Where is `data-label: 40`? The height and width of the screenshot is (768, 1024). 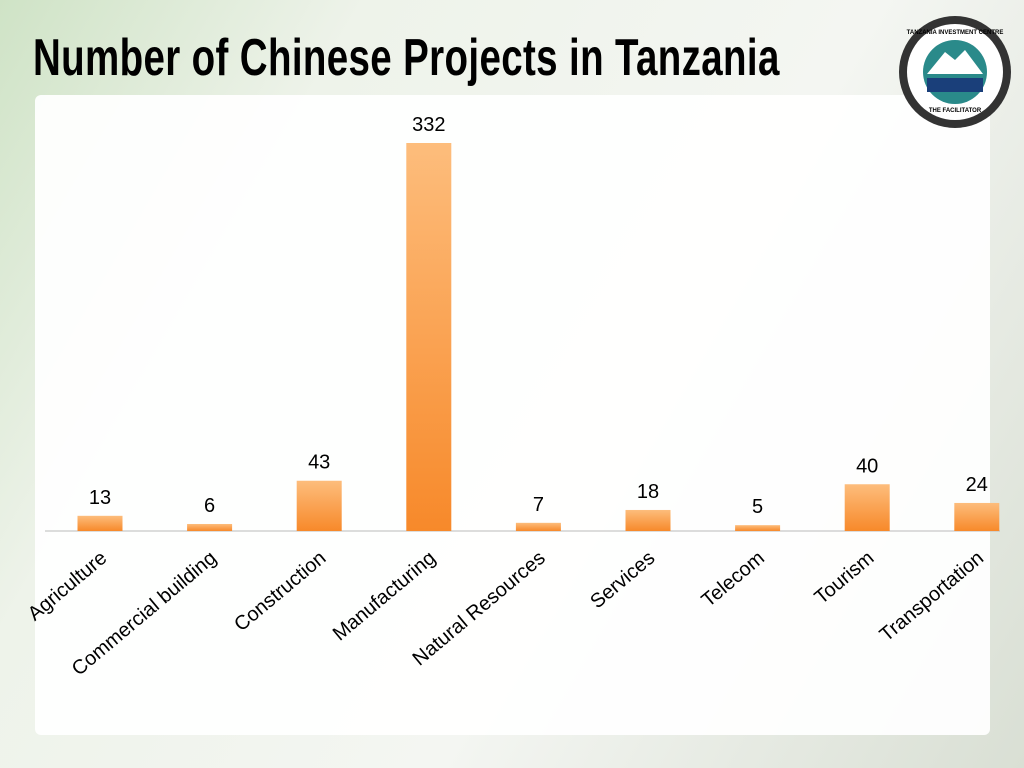
data-label: 40 is located at coordinates (867, 466).